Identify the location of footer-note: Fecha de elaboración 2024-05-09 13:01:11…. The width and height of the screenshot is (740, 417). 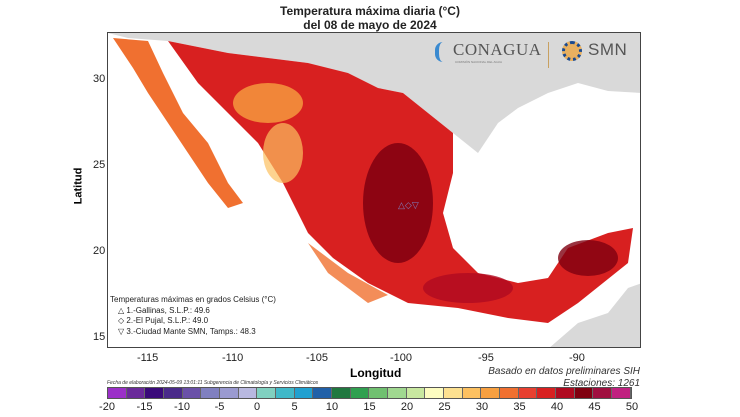
(213, 383).